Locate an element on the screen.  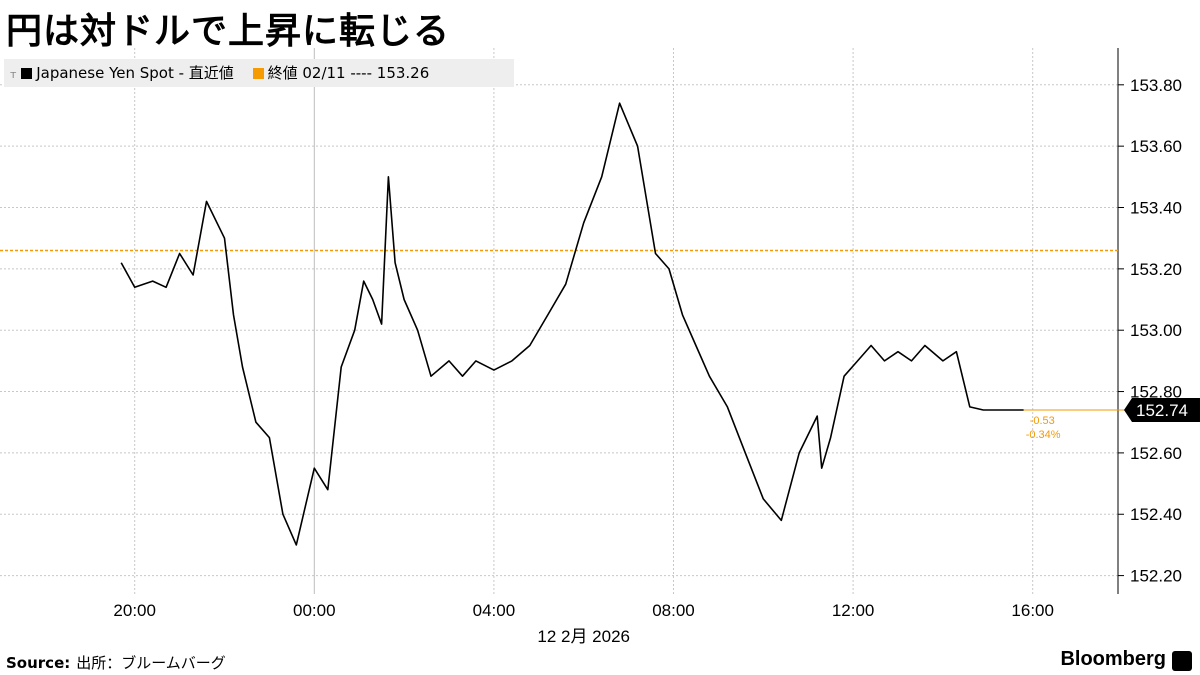
x-date-label: 12 2月 2026 is located at coordinates (583, 636).